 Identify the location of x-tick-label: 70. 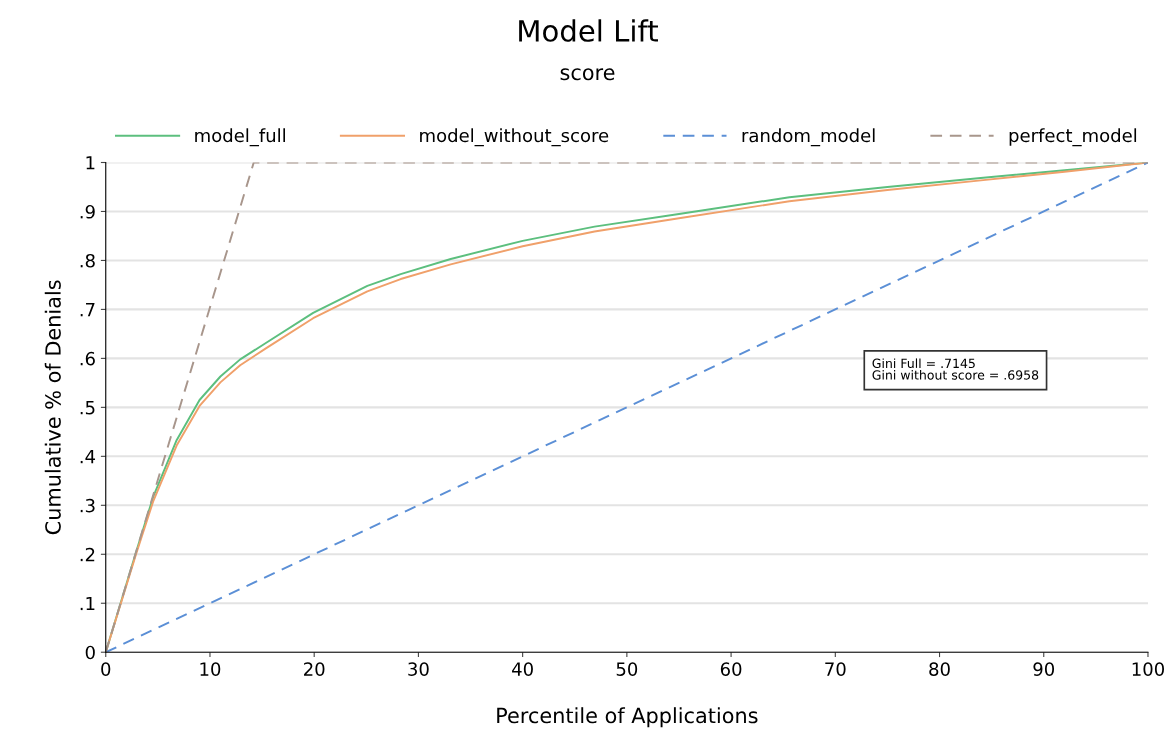
(835, 669).